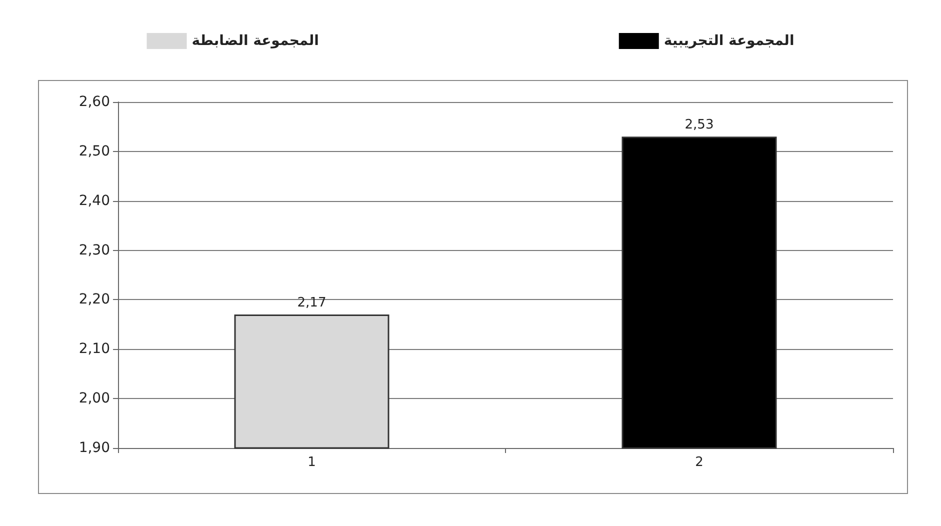  I want to click on y-tick-label: 2,40, so click(94, 200).